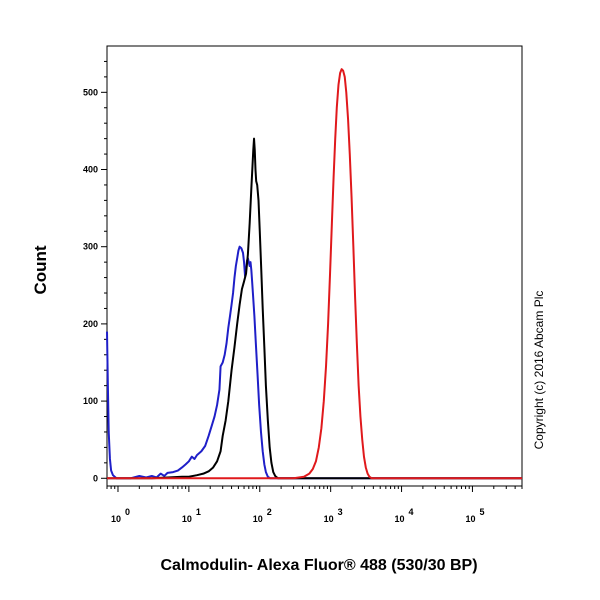  Describe the element at coordinates (90, 170) in the screenshot. I see `y-tick-label: 400` at that location.